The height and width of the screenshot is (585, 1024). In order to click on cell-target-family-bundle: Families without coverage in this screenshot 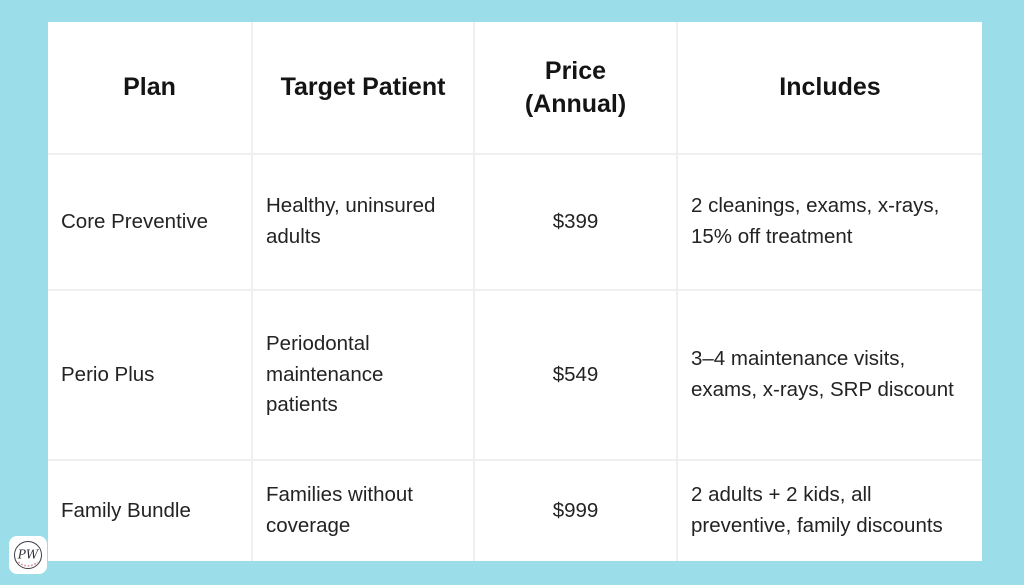, I will do `click(364, 511)`.